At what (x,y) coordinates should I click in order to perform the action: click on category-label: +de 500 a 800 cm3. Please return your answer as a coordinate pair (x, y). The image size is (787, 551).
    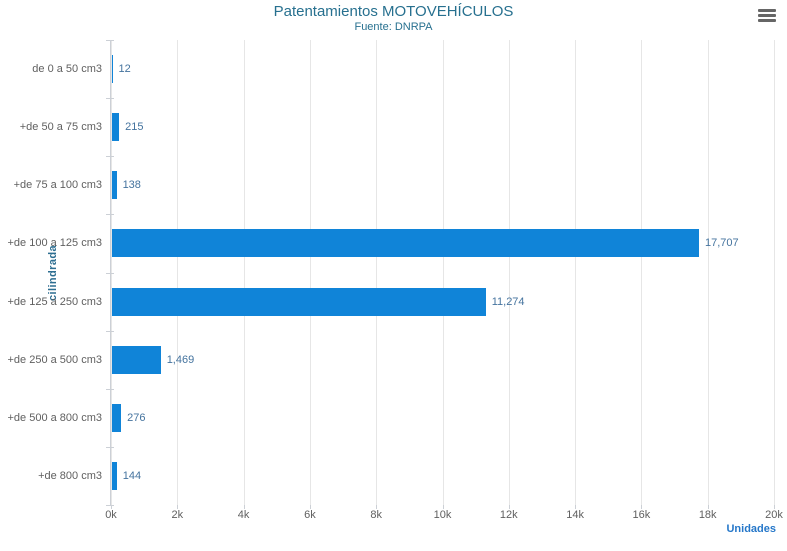
    Looking at the image, I should click on (55, 417).